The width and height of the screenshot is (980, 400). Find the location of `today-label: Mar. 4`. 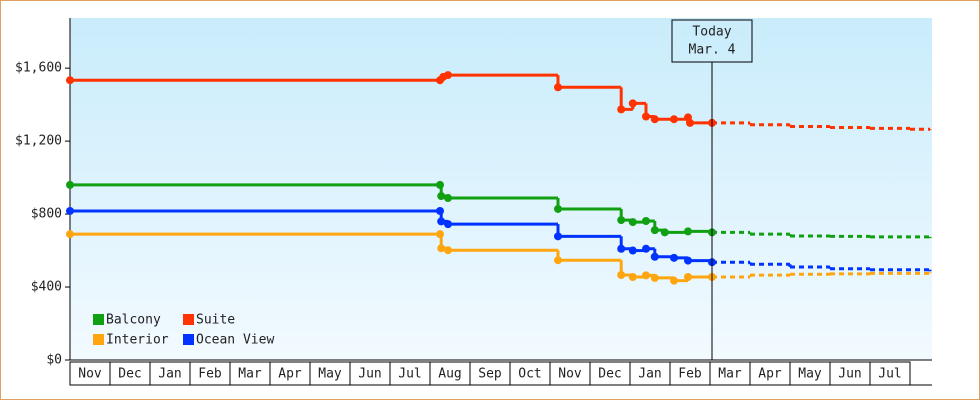

today-label: Mar. 4 is located at coordinates (712, 50).